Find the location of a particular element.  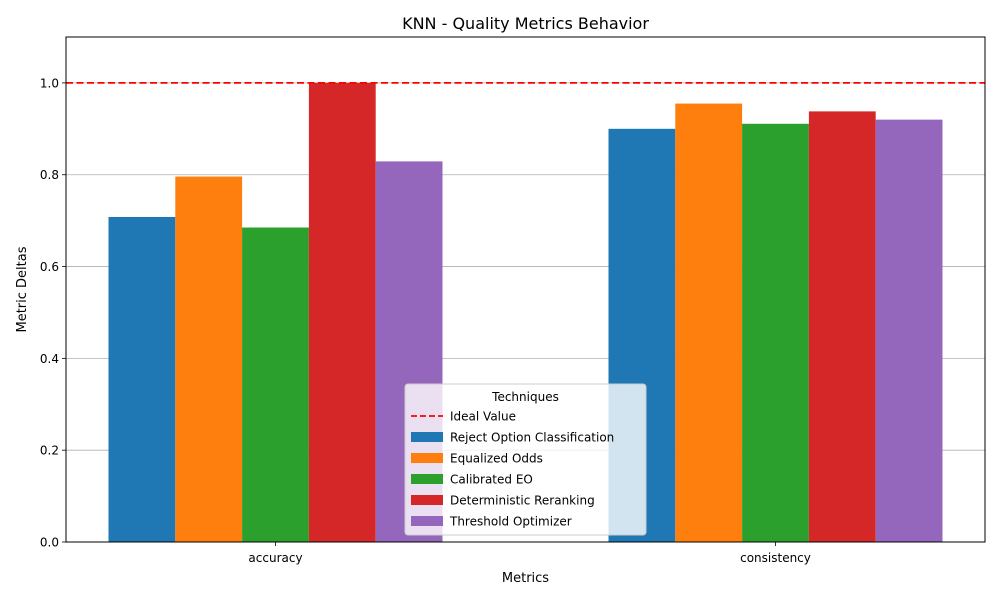

legend-title: Techniques is located at coordinates (525, 397).